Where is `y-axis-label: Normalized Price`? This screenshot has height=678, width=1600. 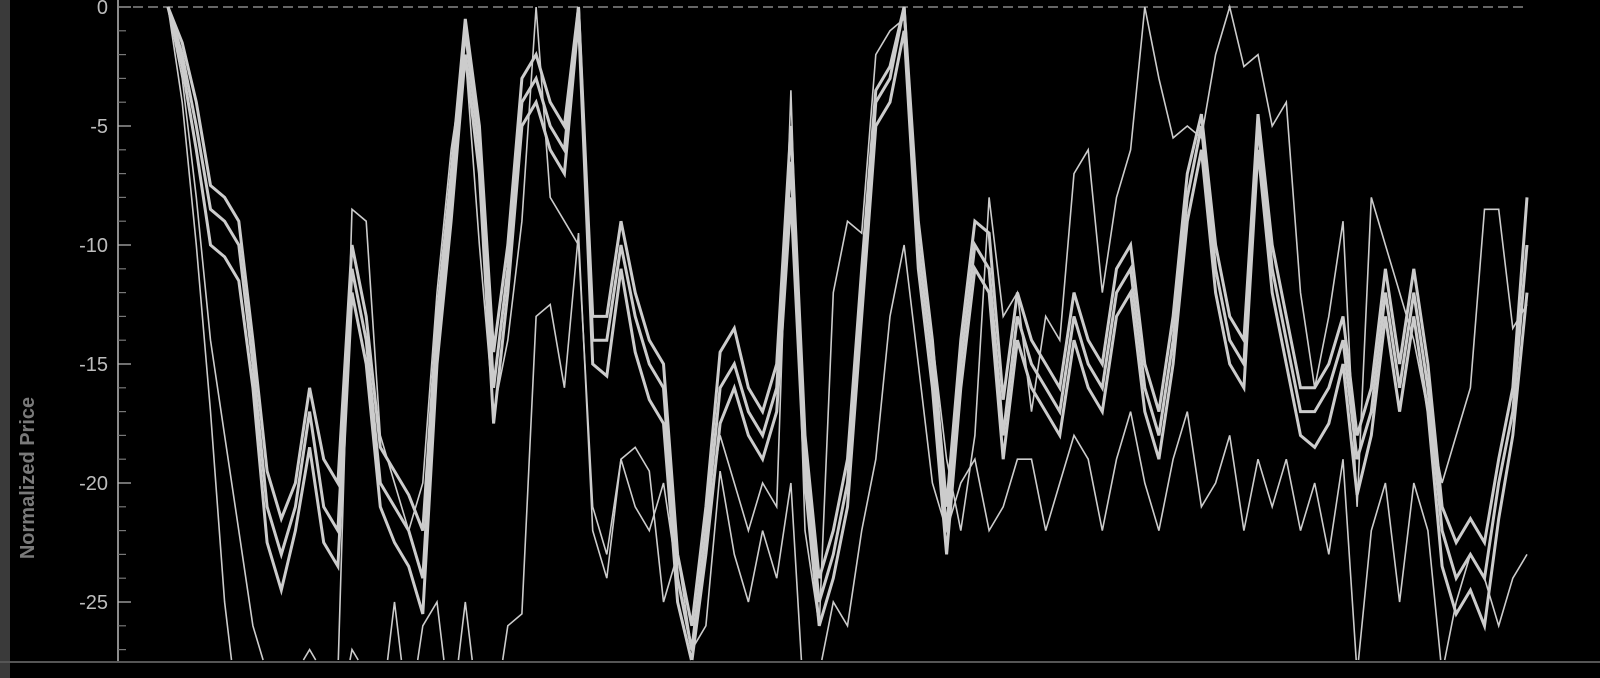 y-axis-label: Normalized Price is located at coordinates (28, 478).